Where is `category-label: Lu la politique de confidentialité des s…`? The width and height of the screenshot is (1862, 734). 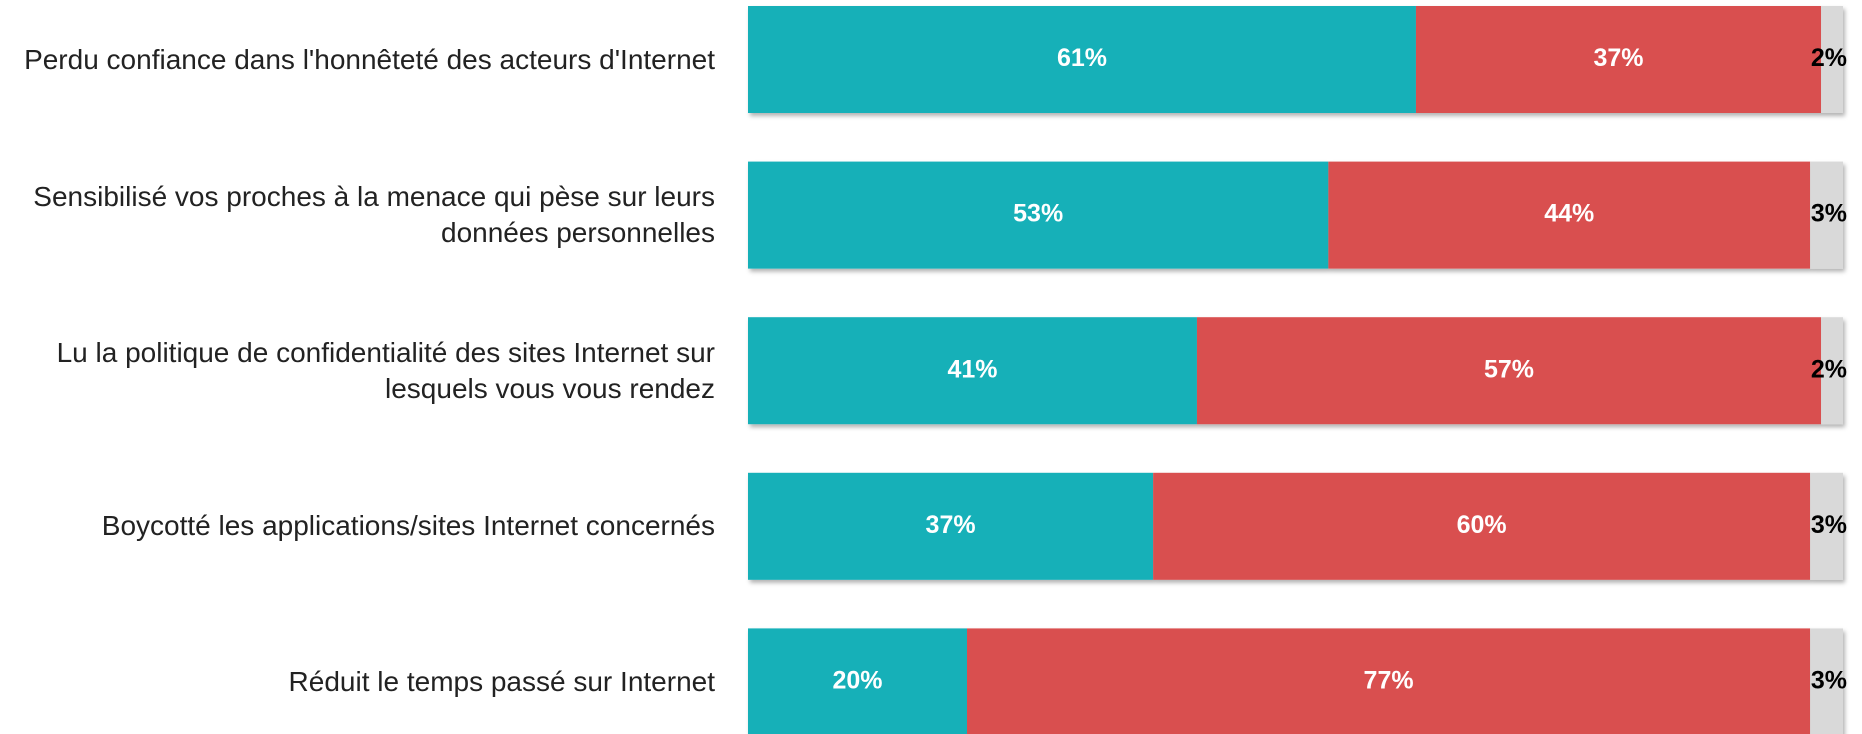 category-label: Lu la politique de confidentialité des s… is located at coordinates (385, 370).